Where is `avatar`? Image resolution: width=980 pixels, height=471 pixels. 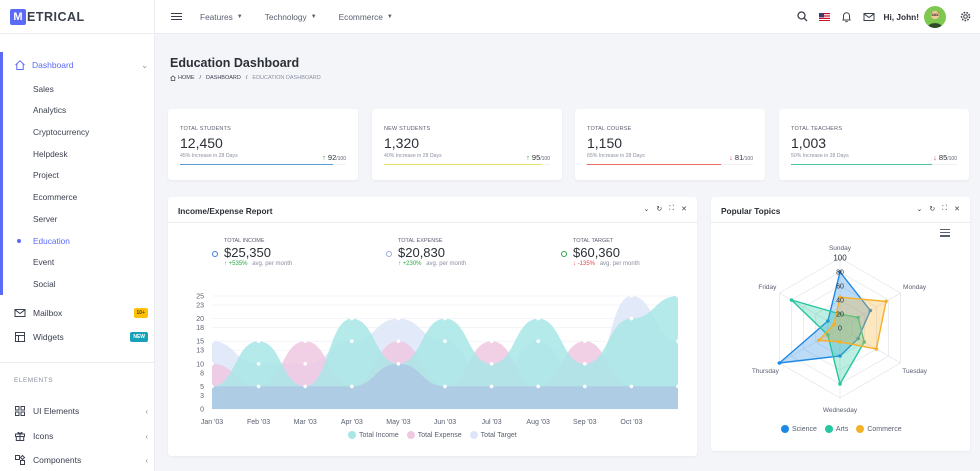 avatar is located at coordinates (935, 16).